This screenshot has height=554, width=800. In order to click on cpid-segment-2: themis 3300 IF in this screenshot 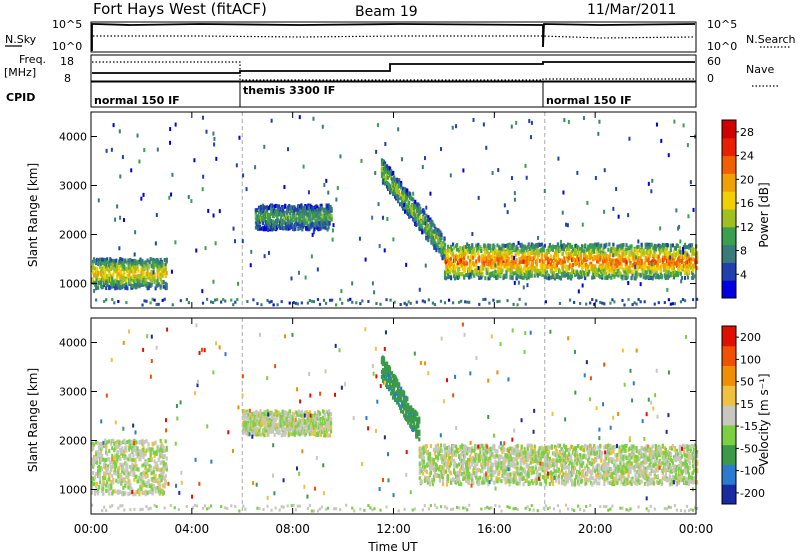, I will do `click(289, 90)`.